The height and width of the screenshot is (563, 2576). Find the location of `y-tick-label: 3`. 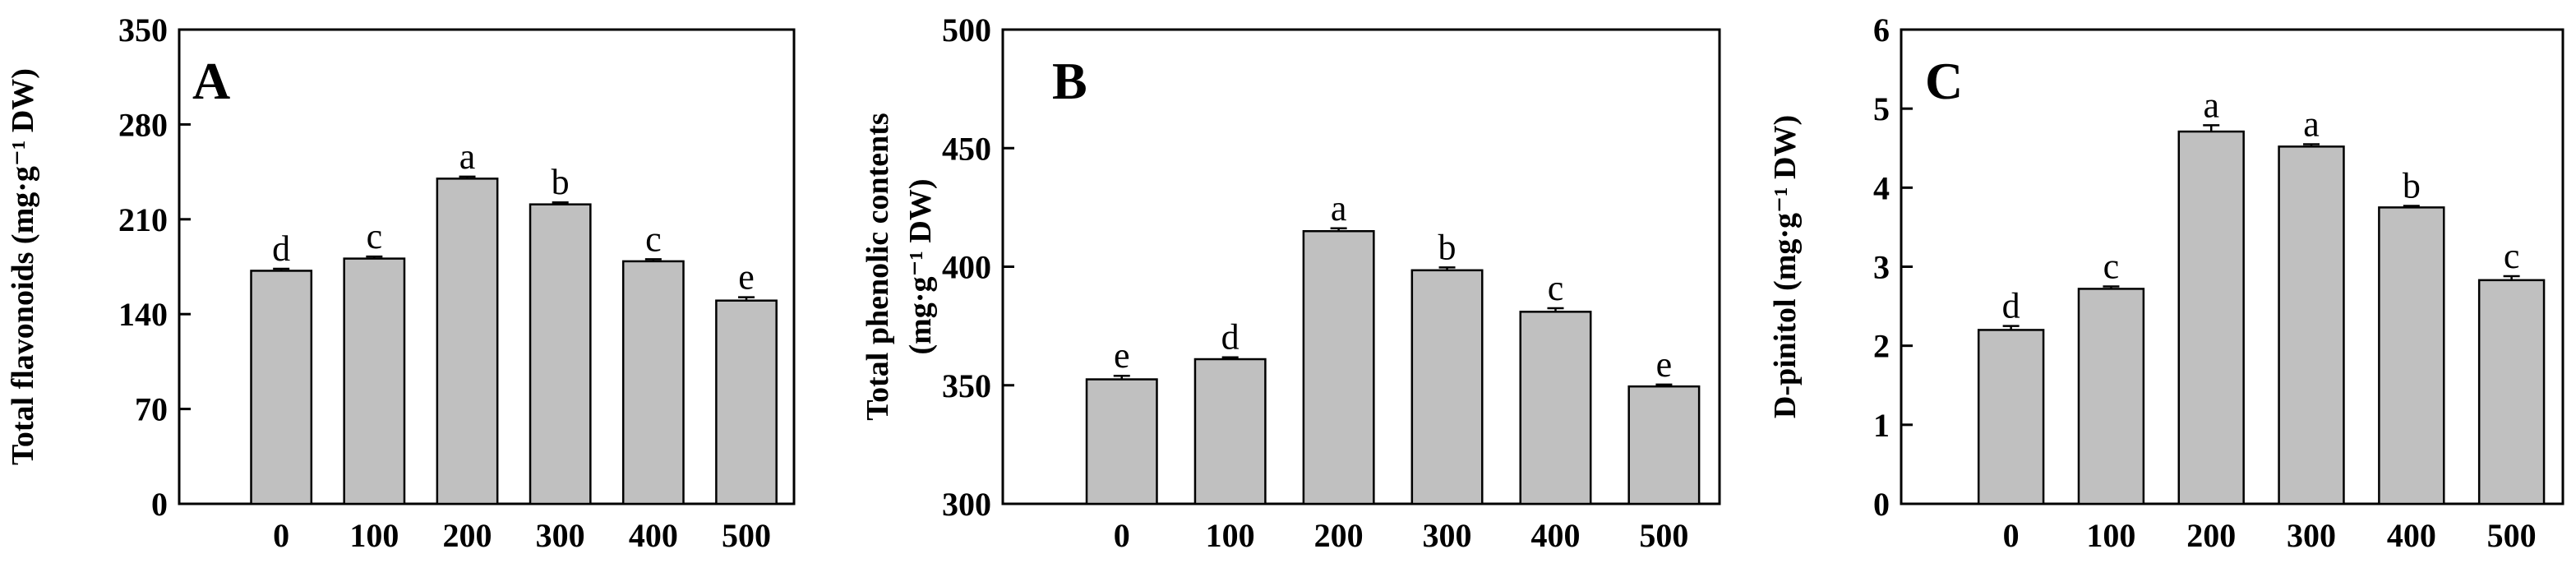

y-tick-label: 3 is located at coordinates (1882, 267).